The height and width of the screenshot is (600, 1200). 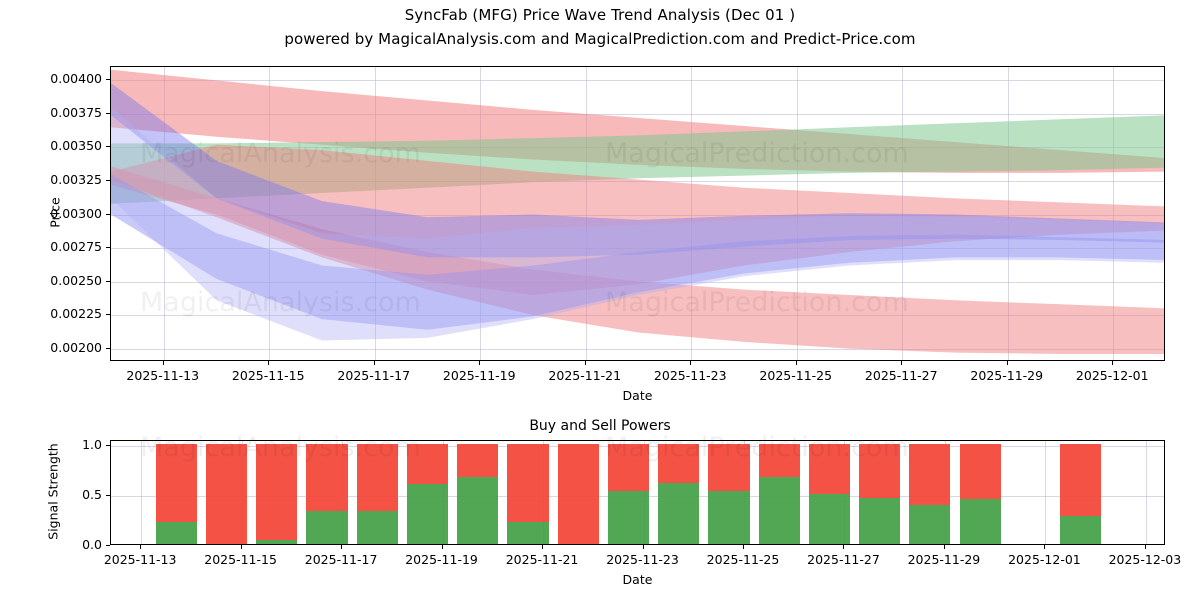 What do you see at coordinates (479, 375) in the screenshot?
I see `x-axis-tick-label: 2025-11-19` at bounding box center [479, 375].